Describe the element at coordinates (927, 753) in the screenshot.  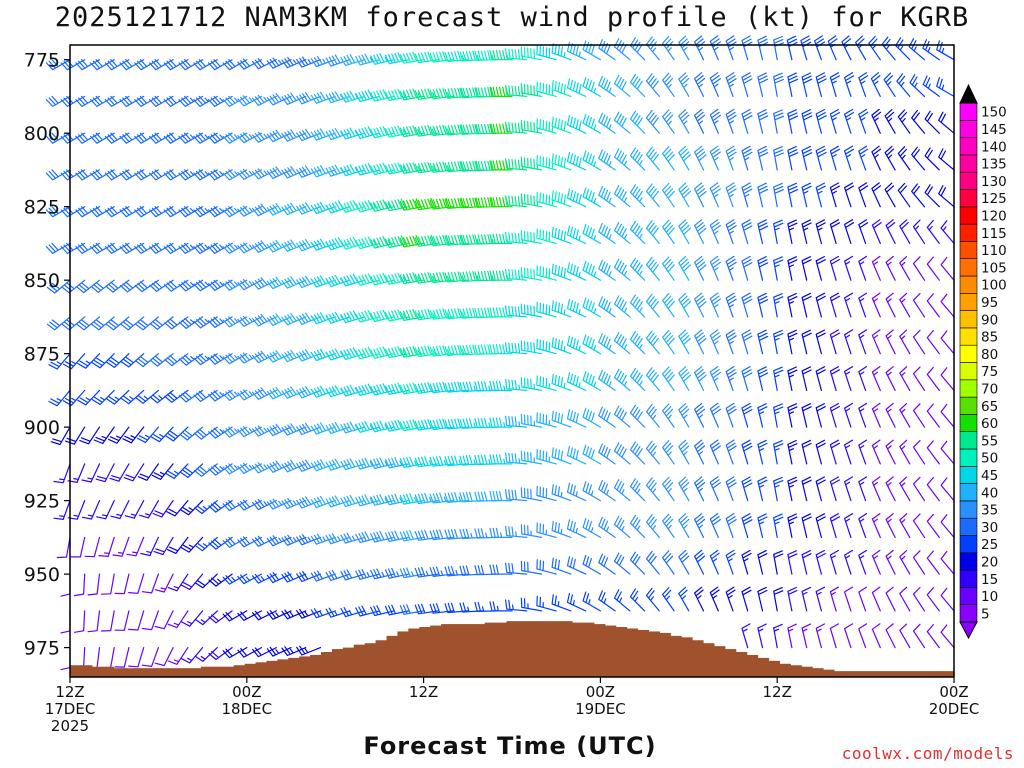
I see `source-credit: coolwx.com/models` at that location.